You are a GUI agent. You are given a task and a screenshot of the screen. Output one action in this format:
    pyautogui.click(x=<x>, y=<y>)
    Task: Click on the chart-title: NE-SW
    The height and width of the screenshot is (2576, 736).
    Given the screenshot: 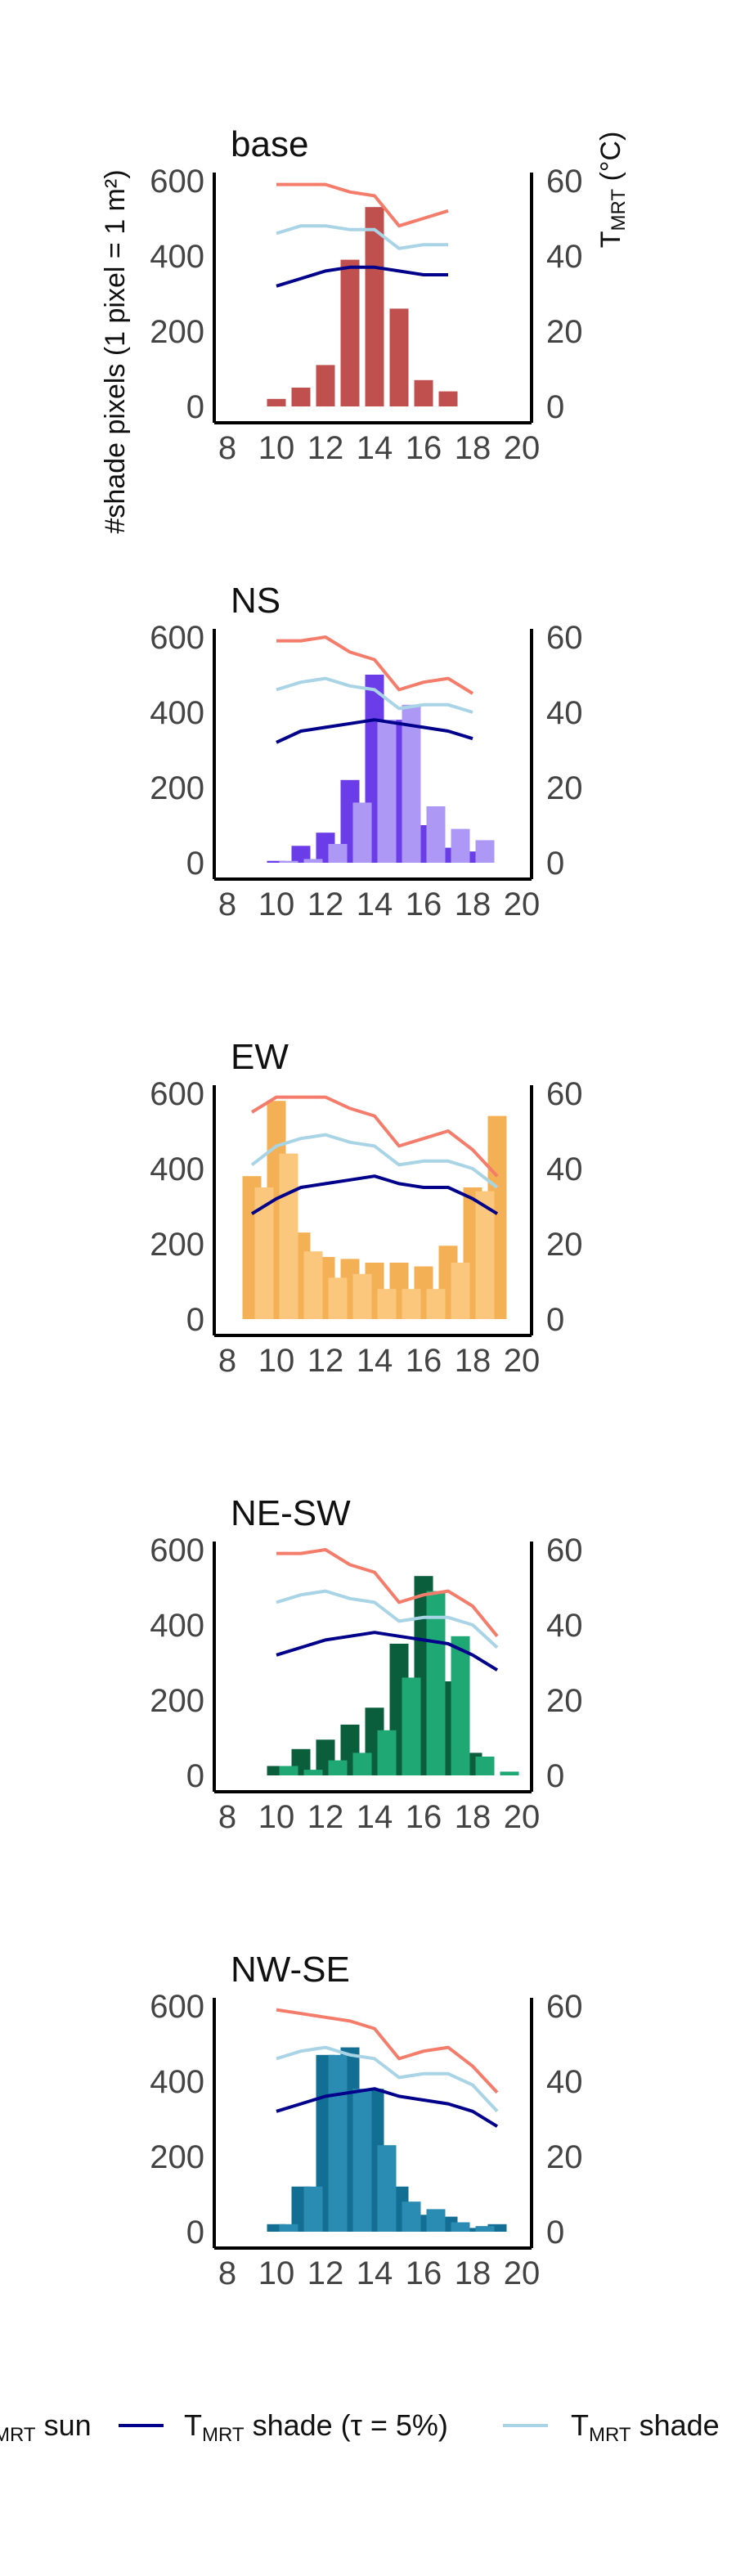 What is the action you would take?
    pyautogui.click(x=291, y=1513)
    